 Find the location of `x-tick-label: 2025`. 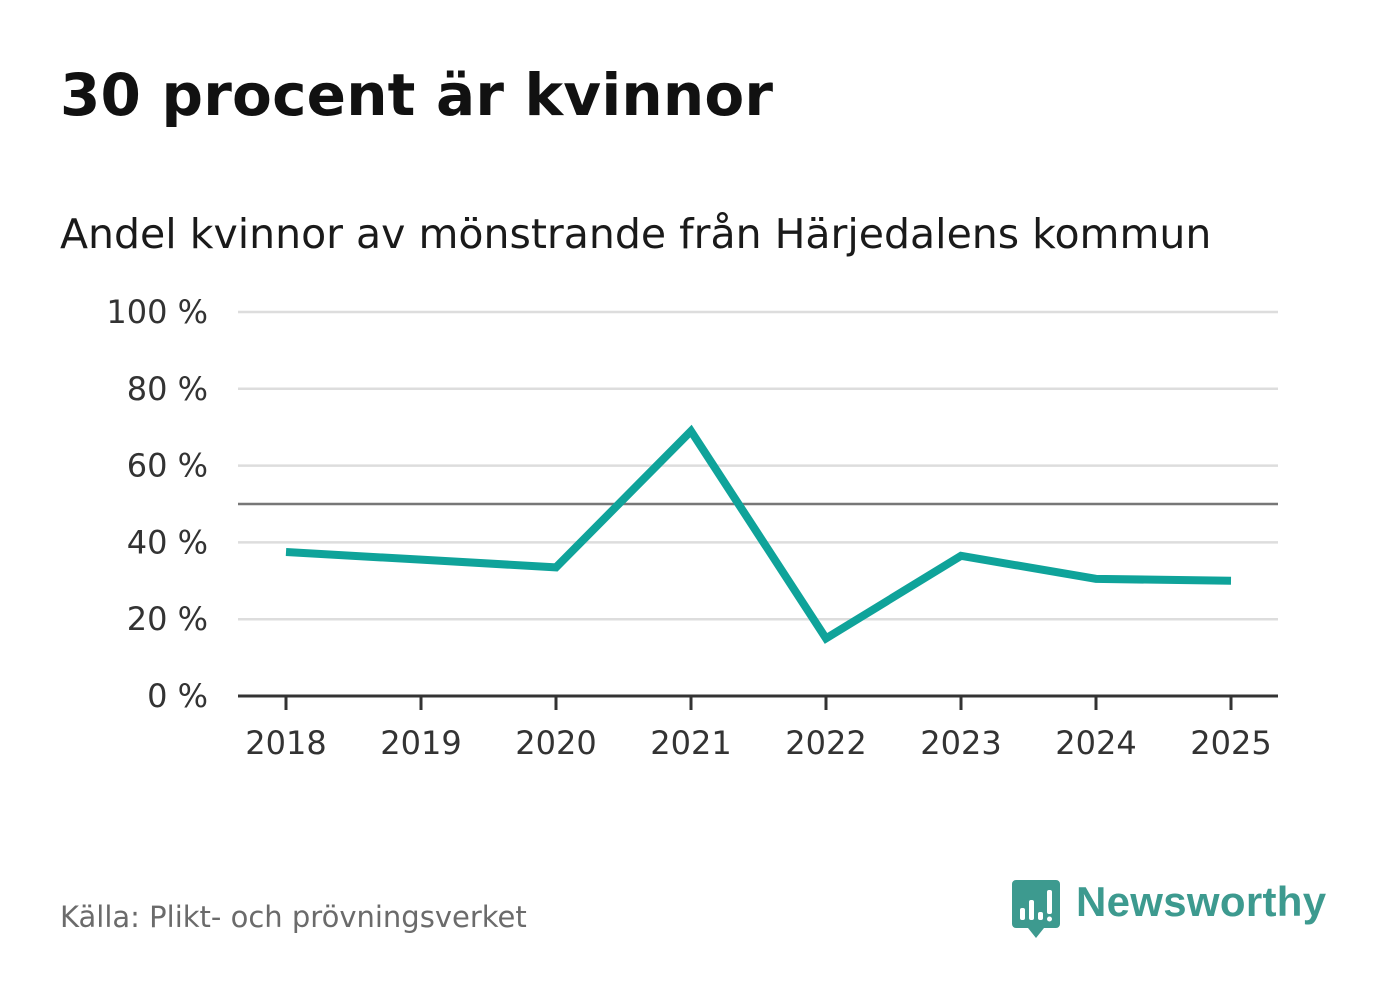

x-tick-label: 2025 is located at coordinates (1230, 743).